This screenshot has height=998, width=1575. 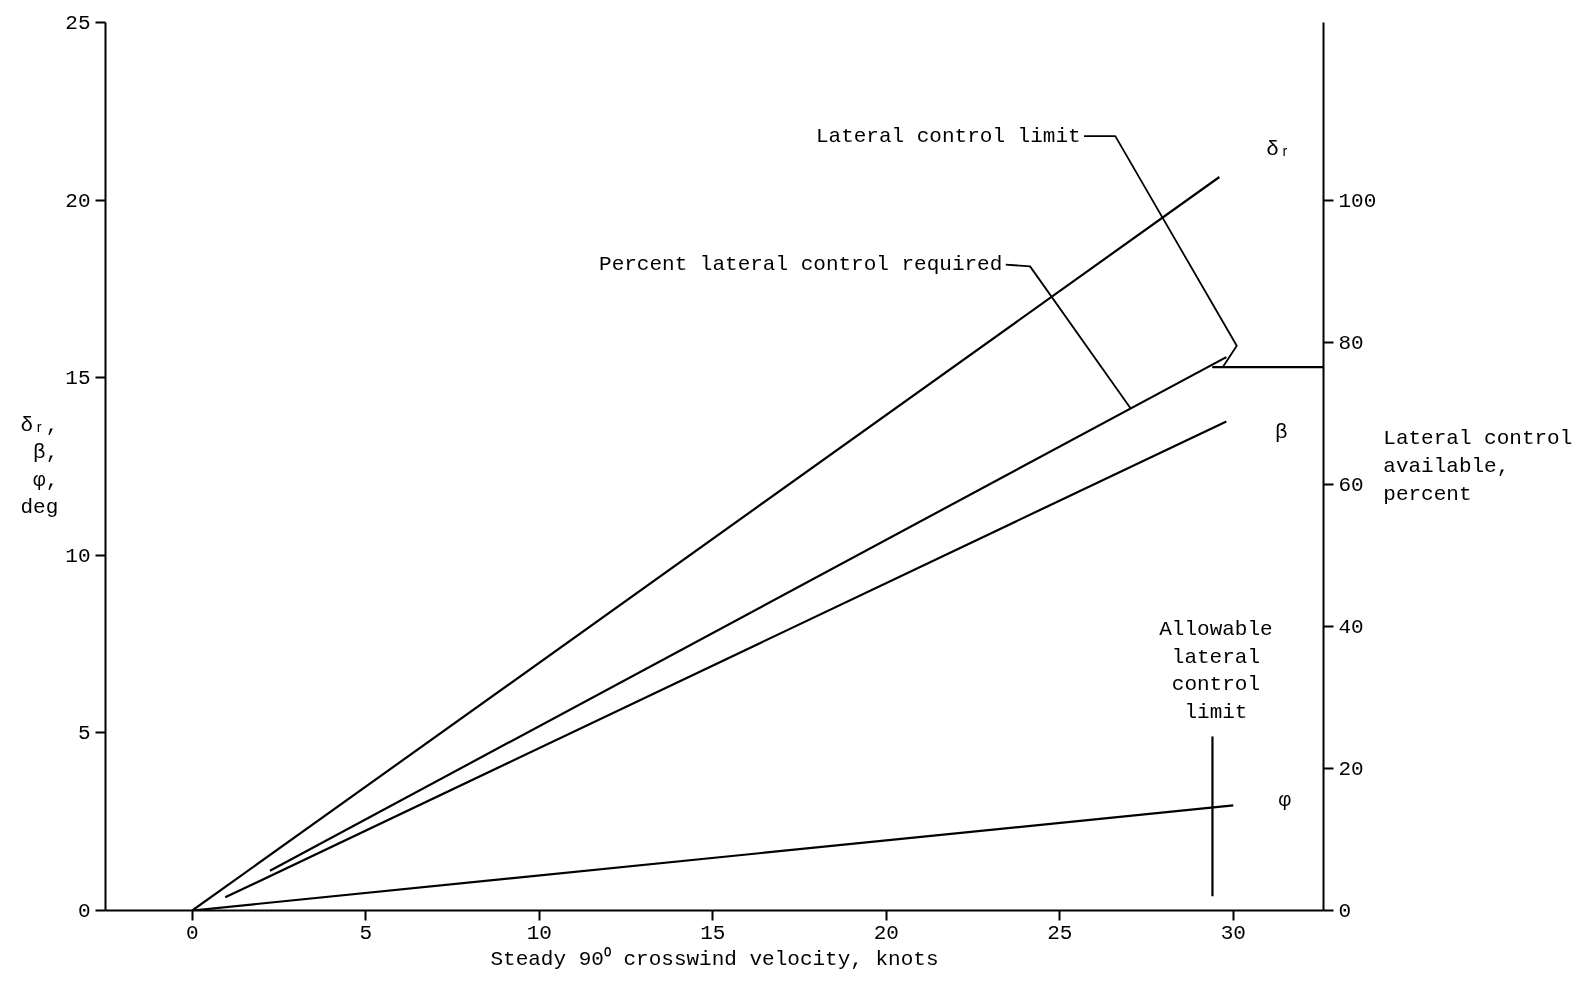 What do you see at coordinates (1285, 800) in the screenshot?
I see `text: φ` at bounding box center [1285, 800].